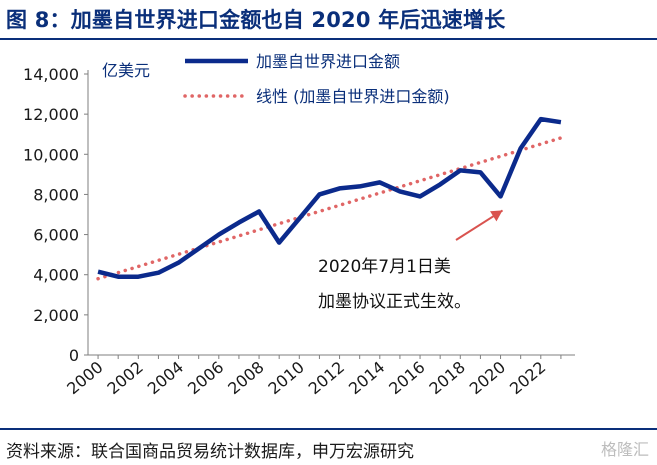 This screenshot has width=657, height=465. What do you see at coordinates (496, 216) in the screenshot?
I see `annotation-arrowhead` at bounding box center [496, 216].